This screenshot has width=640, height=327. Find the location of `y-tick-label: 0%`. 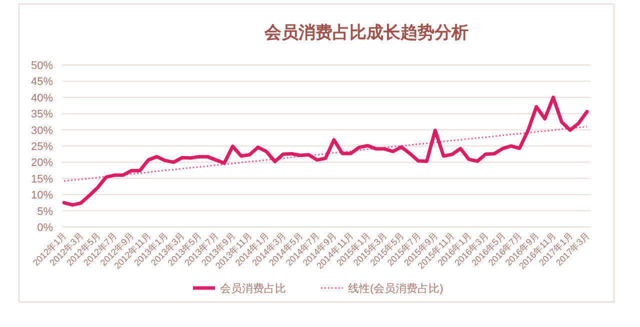

y-tick-label: 0% is located at coordinates (45, 228).